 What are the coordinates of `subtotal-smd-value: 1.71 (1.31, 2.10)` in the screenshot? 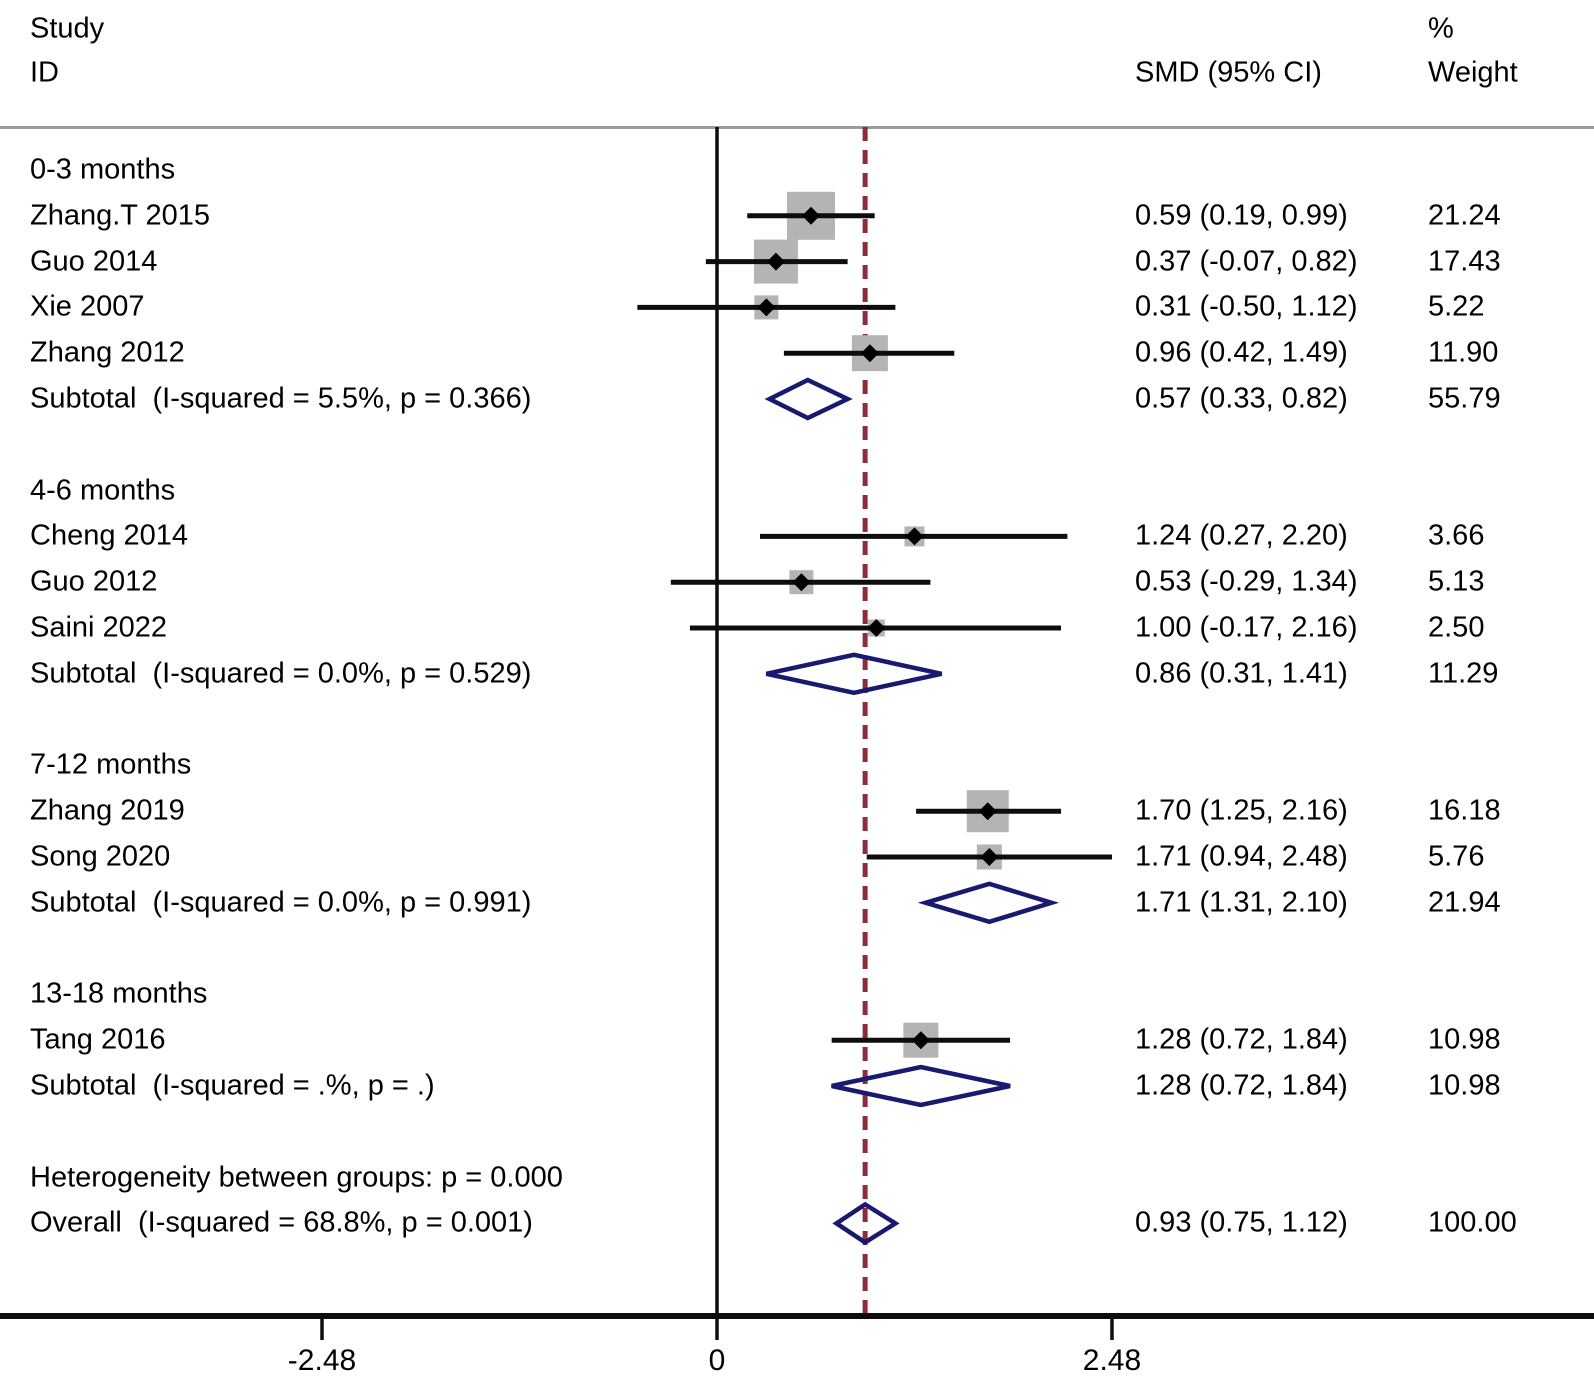 It's located at (1241, 902).